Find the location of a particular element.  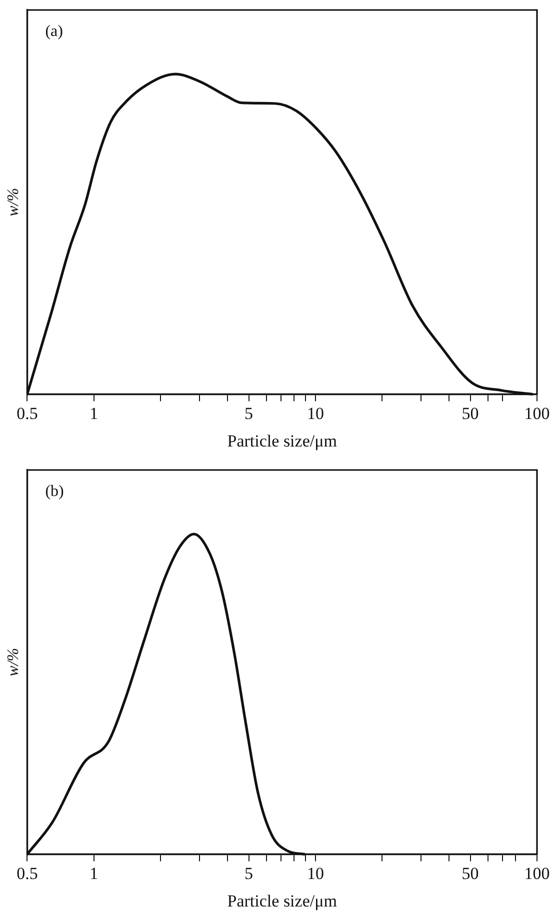

text: (b) is located at coordinates (54, 491).